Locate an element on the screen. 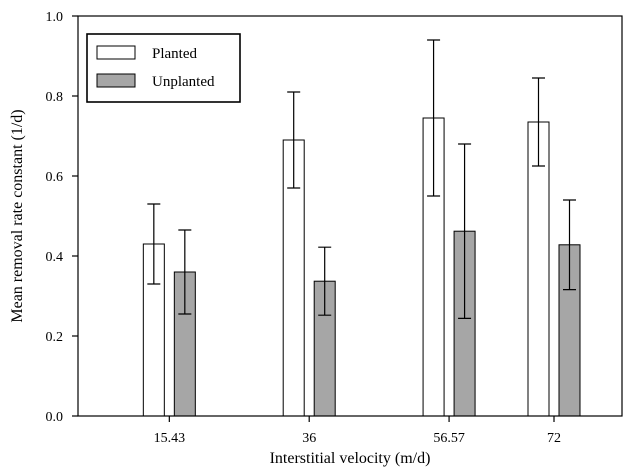 This screenshot has height=470, width=628. x-axis-title: Interstitial velocity (m/d) is located at coordinates (350, 458).